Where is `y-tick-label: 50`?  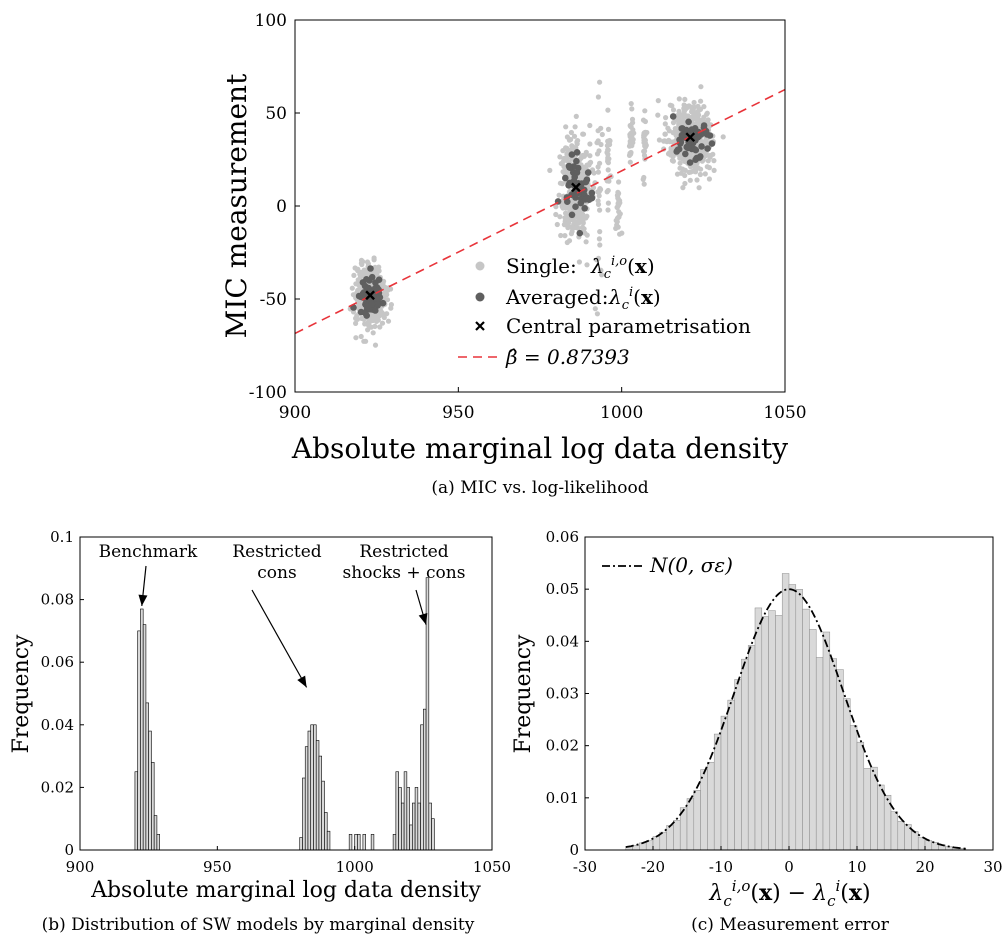 y-tick-label: 50 is located at coordinates (276, 114).